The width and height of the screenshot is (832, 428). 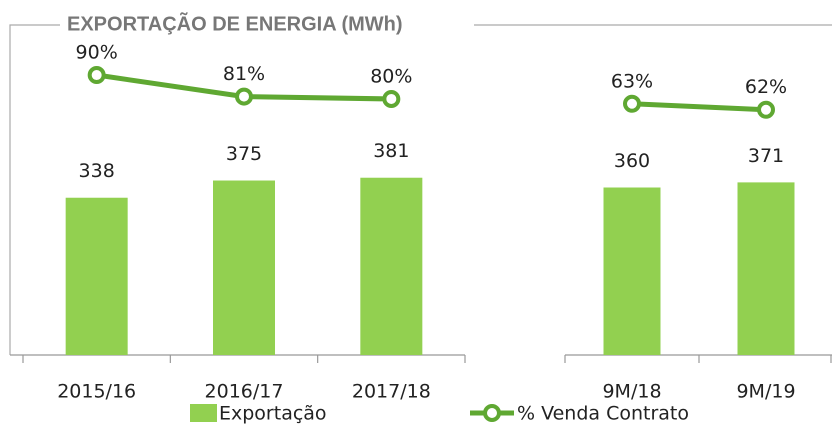 What do you see at coordinates (97, 53) in the screenshot?
I see `line-value-label: 90%` at bounding box center [97, 53].